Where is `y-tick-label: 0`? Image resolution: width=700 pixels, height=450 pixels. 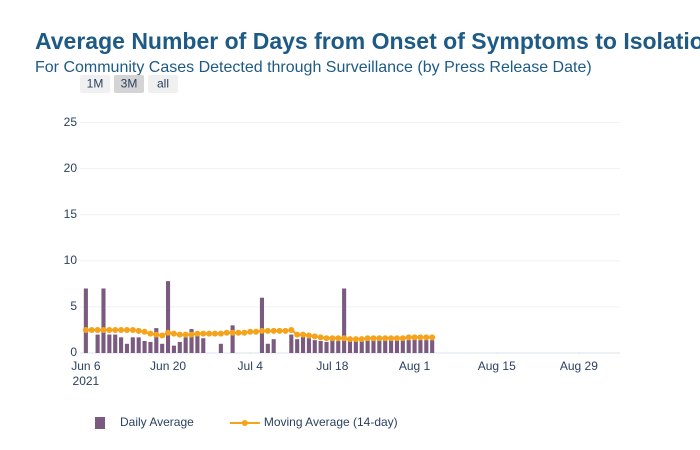
y-tick-label: 0 is located at coordinates (73, 352).